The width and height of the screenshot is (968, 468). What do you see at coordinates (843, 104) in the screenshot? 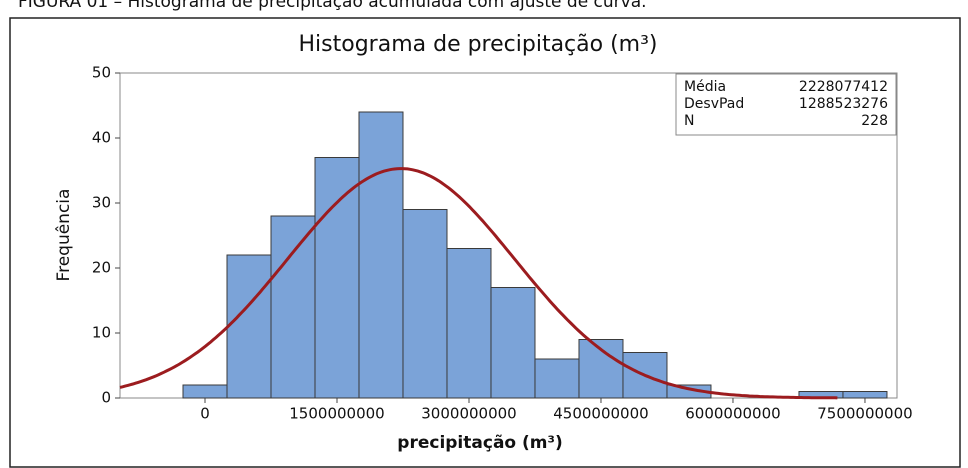
I see `stats-value: 1288523276` at bounding box center [843, 104].